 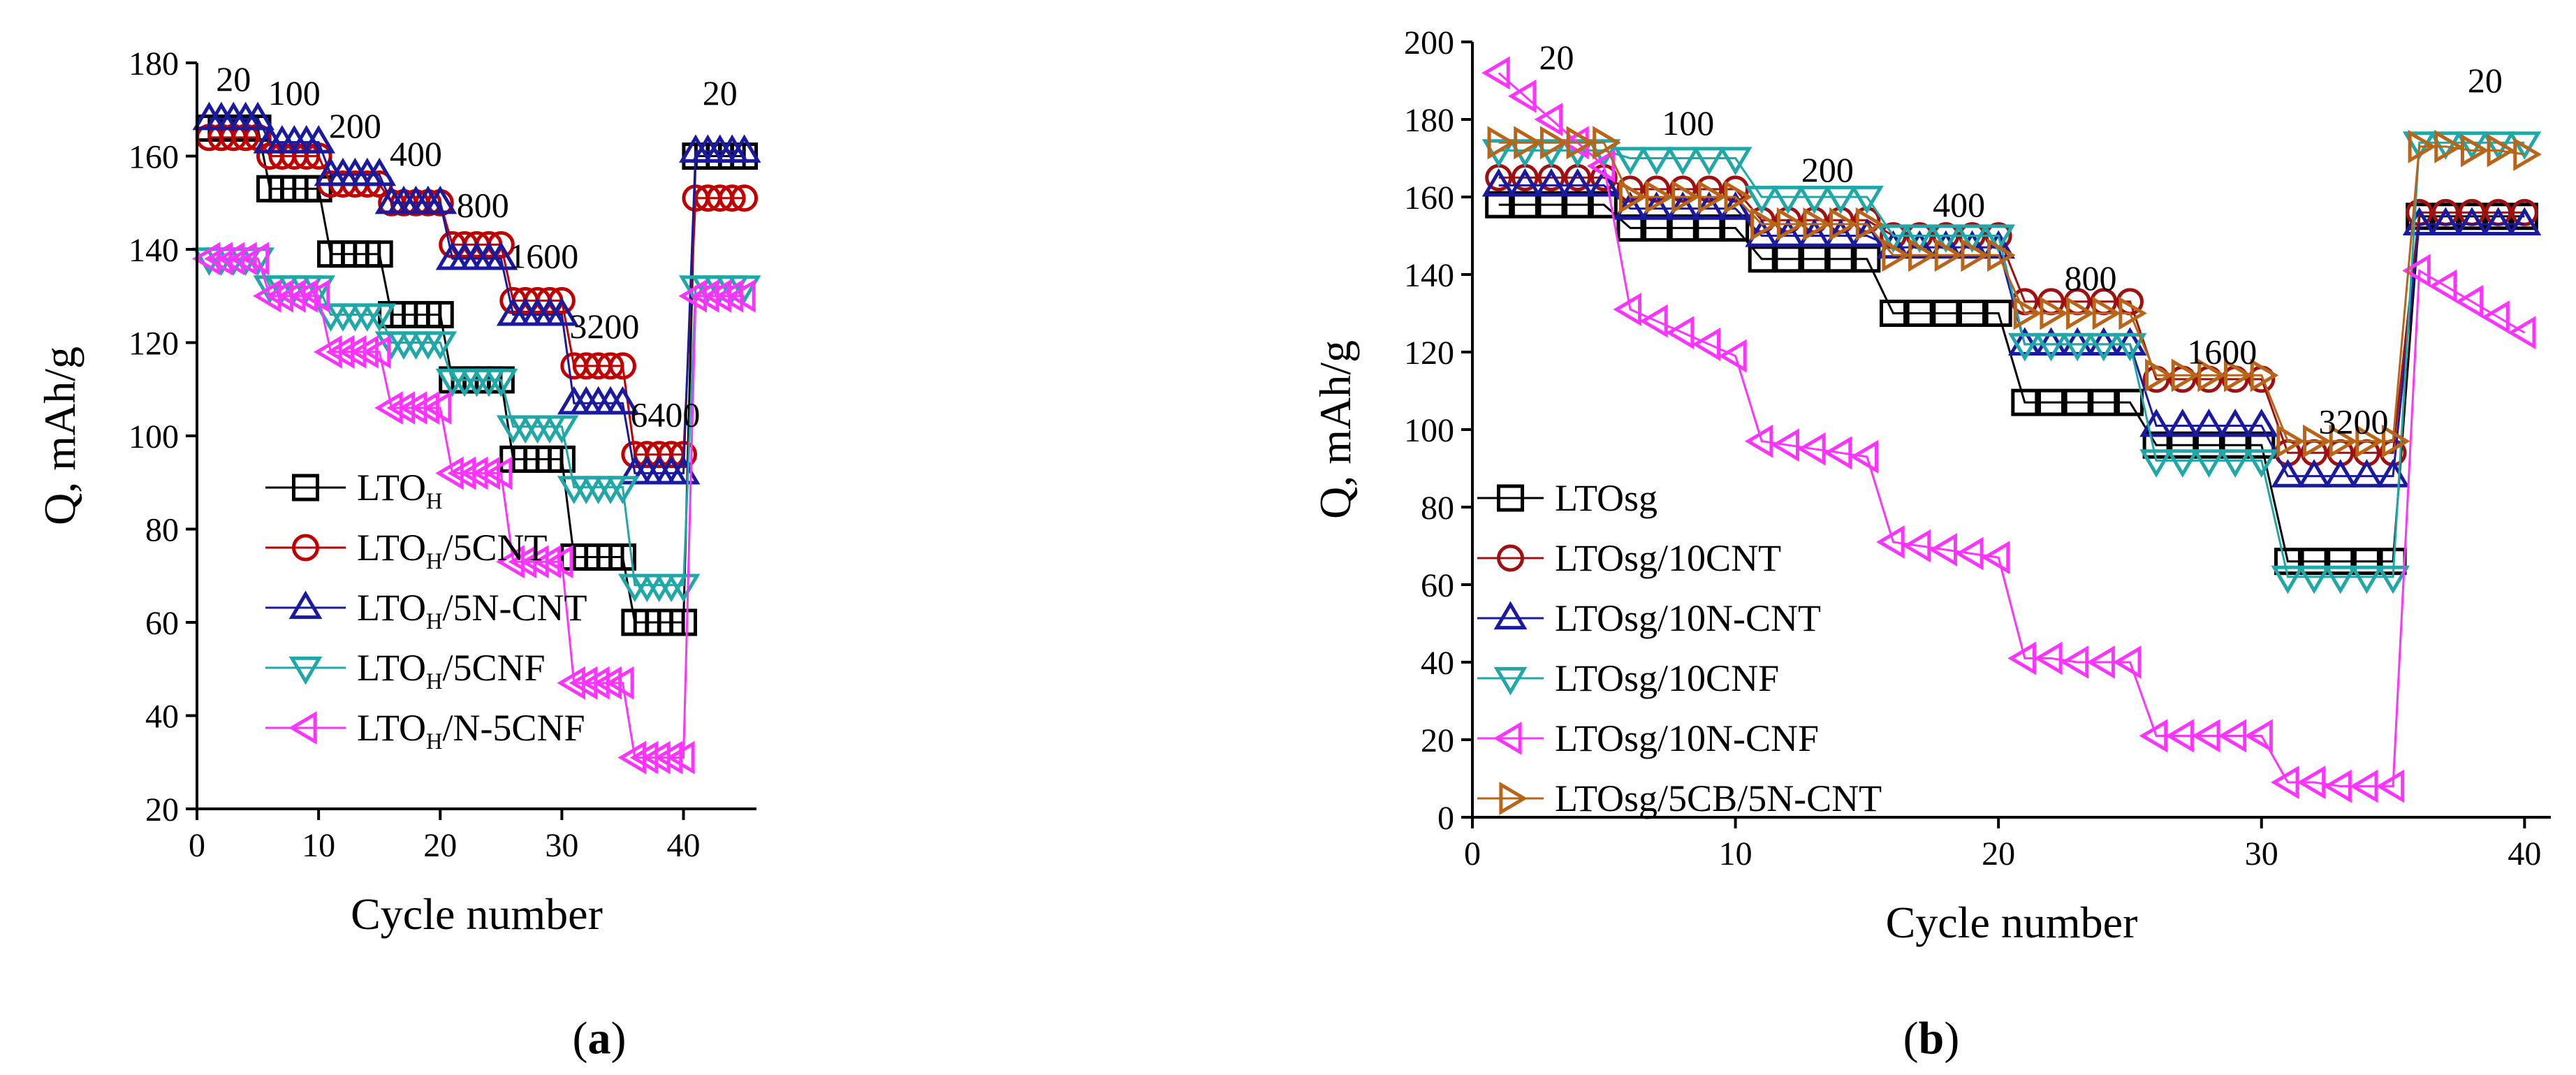 I want to click on legend-label: LTOsg, so click(x=1606, y=498).